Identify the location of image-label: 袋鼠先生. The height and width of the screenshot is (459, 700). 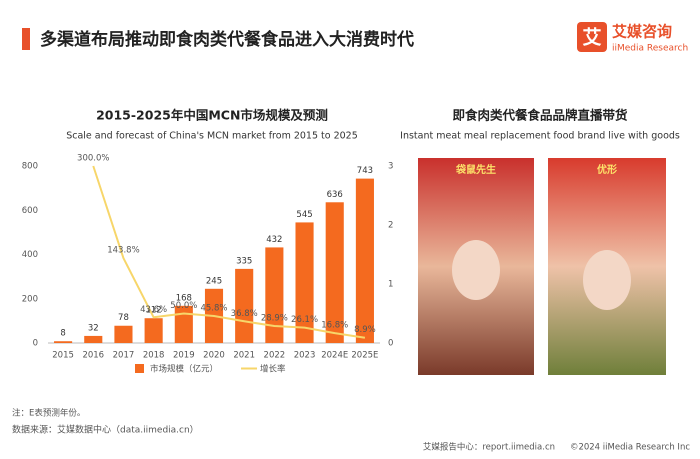
(475, 169).